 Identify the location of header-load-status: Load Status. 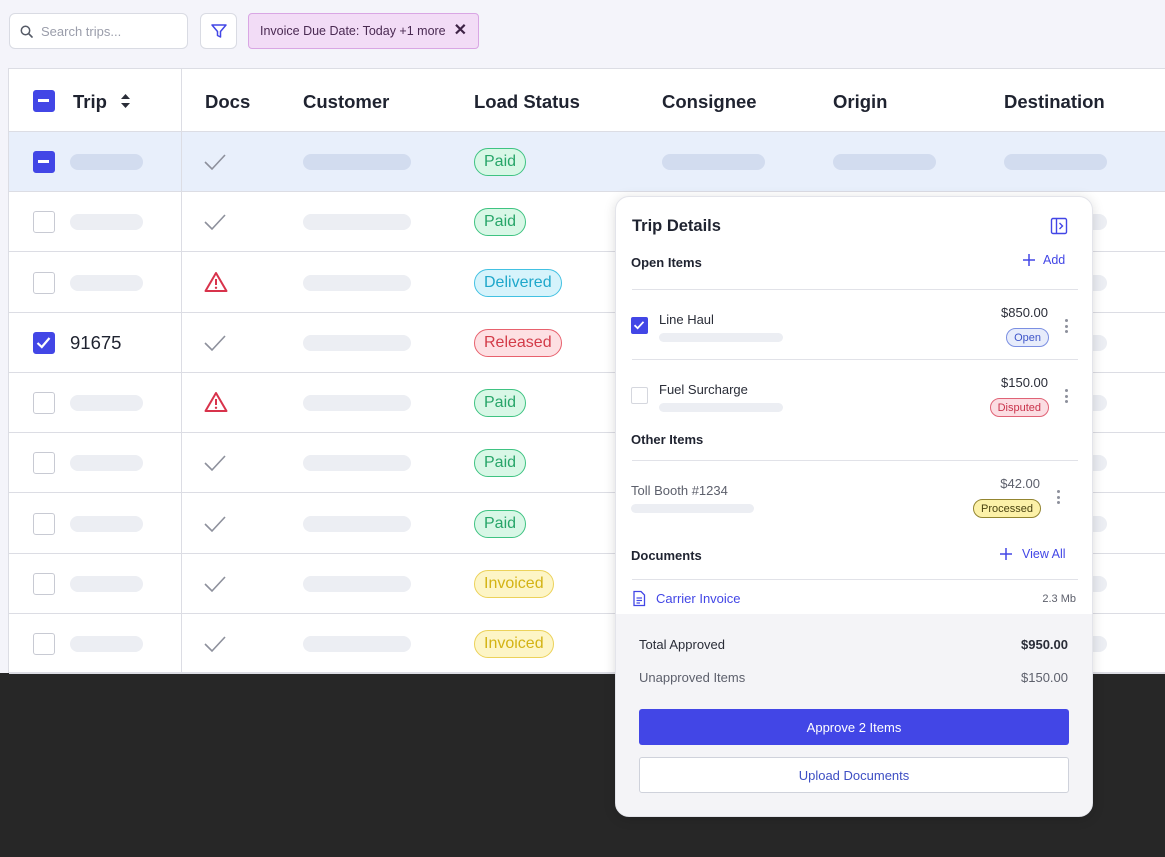
(527, 101).